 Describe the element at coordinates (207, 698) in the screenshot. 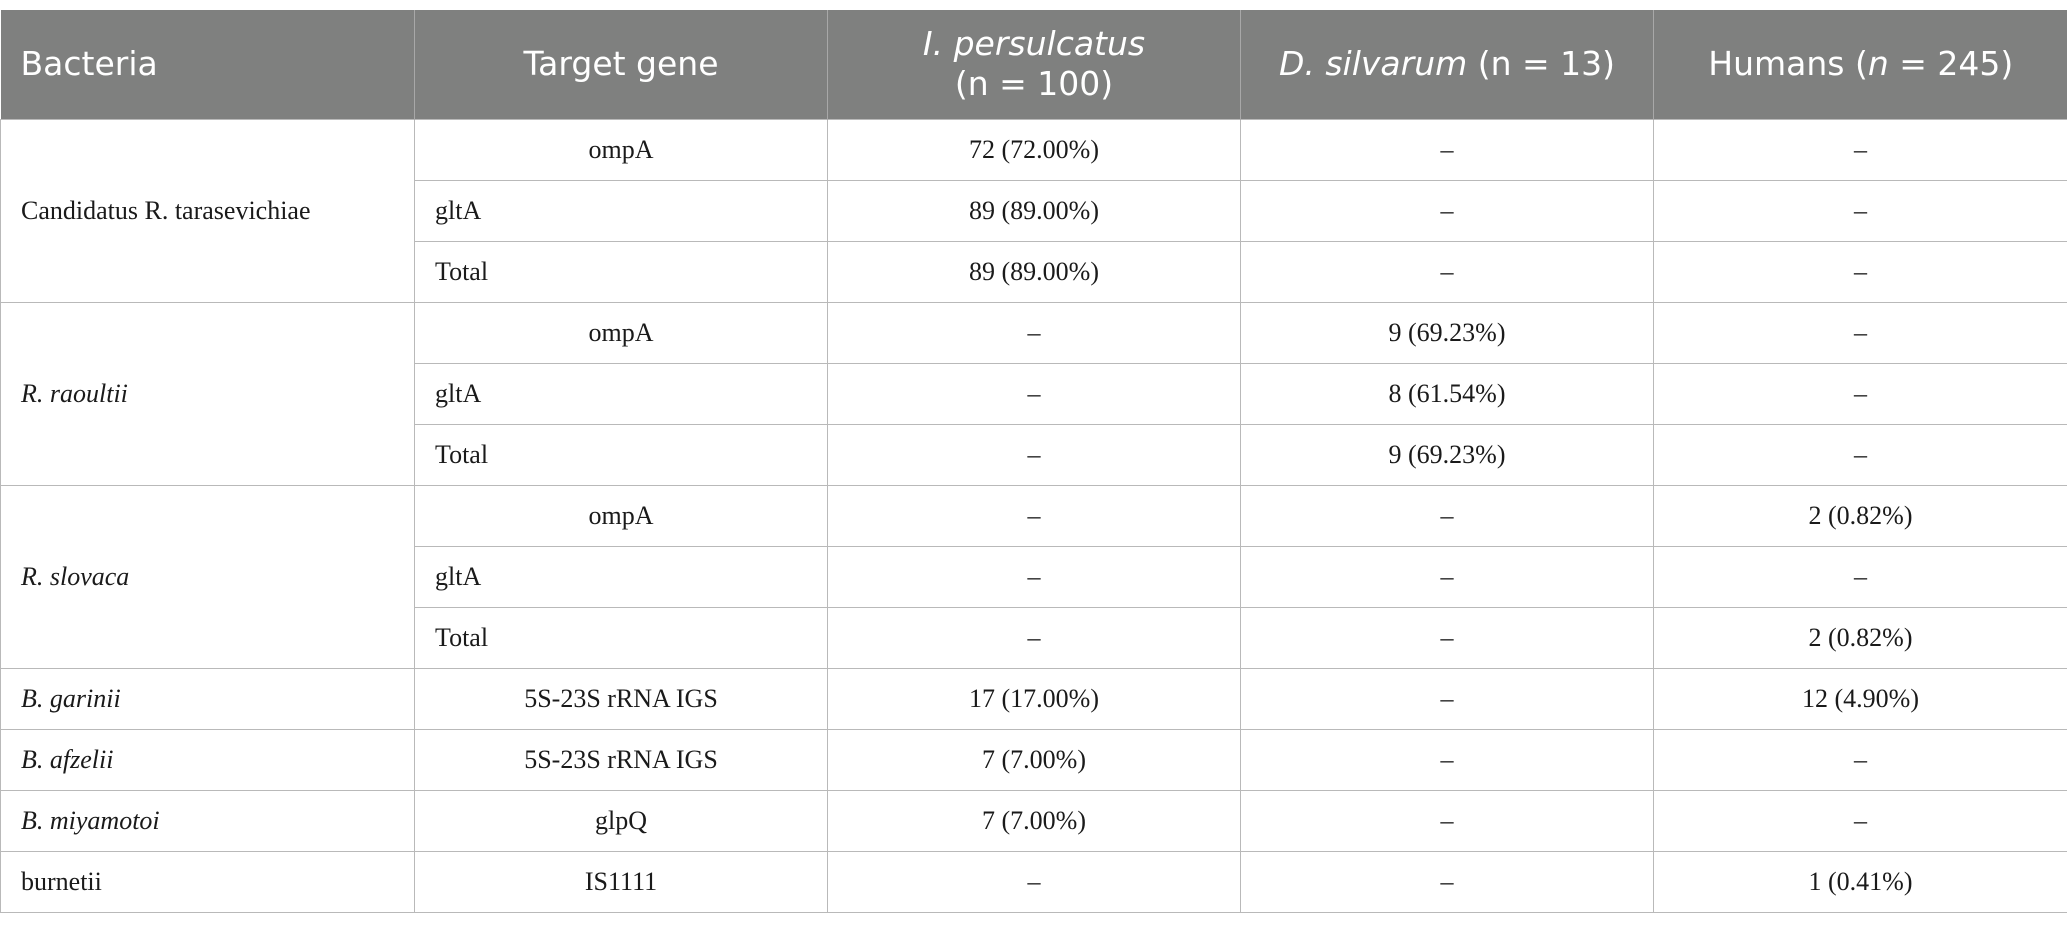

I see `bacteria-cell: B. garinii` at that location.